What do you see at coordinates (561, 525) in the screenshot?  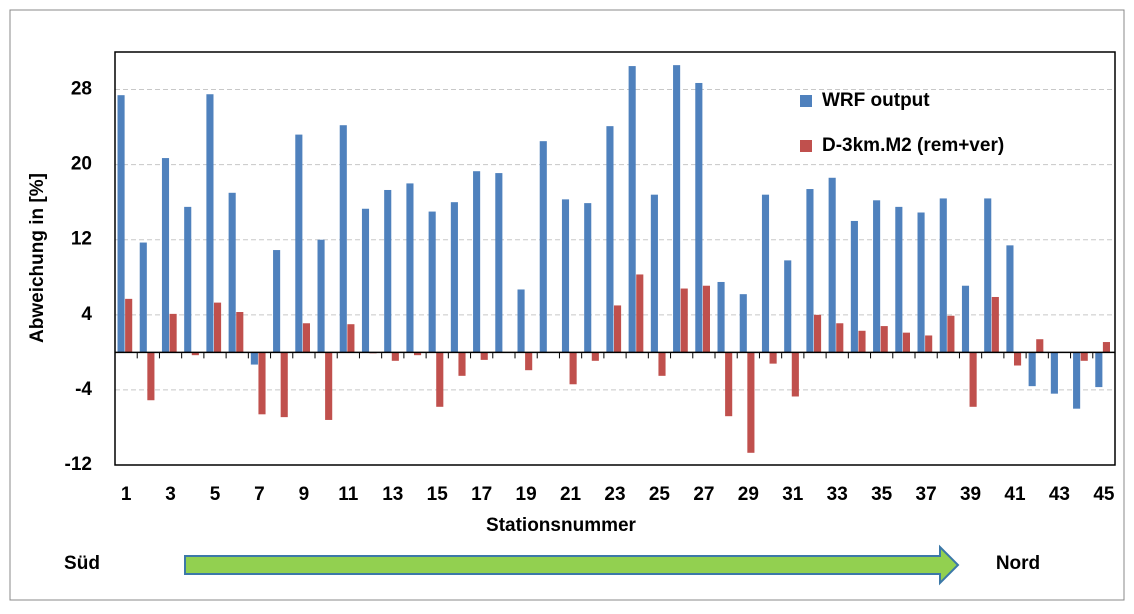 I see `x-axis-label: Stationsnummer` at bounding box center [561, 525].